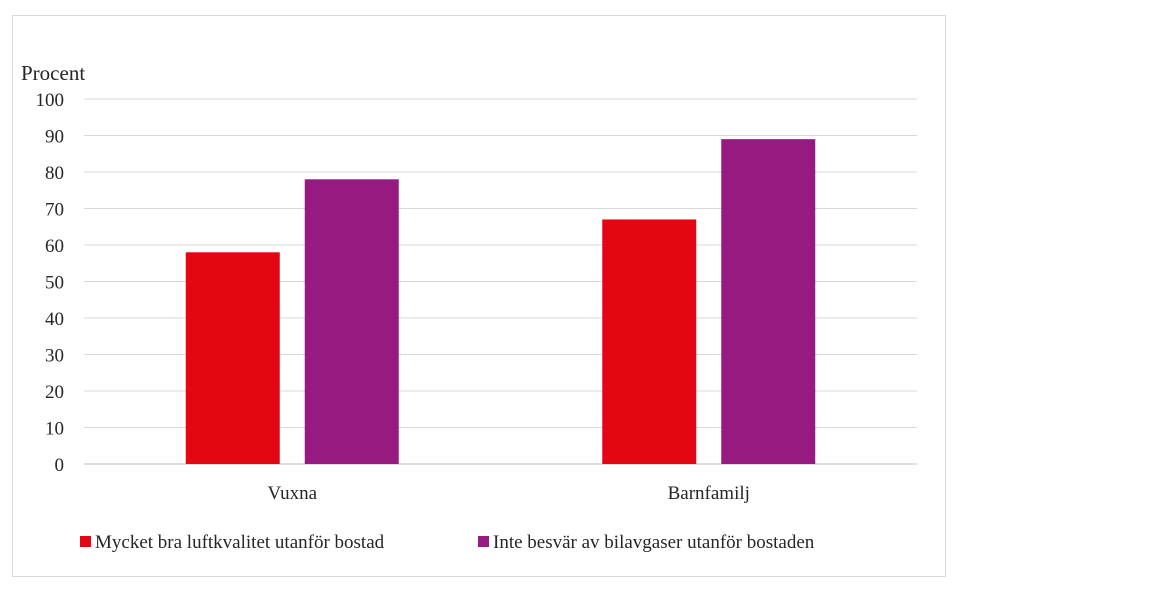 This screenshot has height=597, width=1167. What do you see at coordinates (240, 542) in the screenshot?
I see `legend-label: Mycket bra luftkvalitet utanför bostad` at bounding box center [240, 542].